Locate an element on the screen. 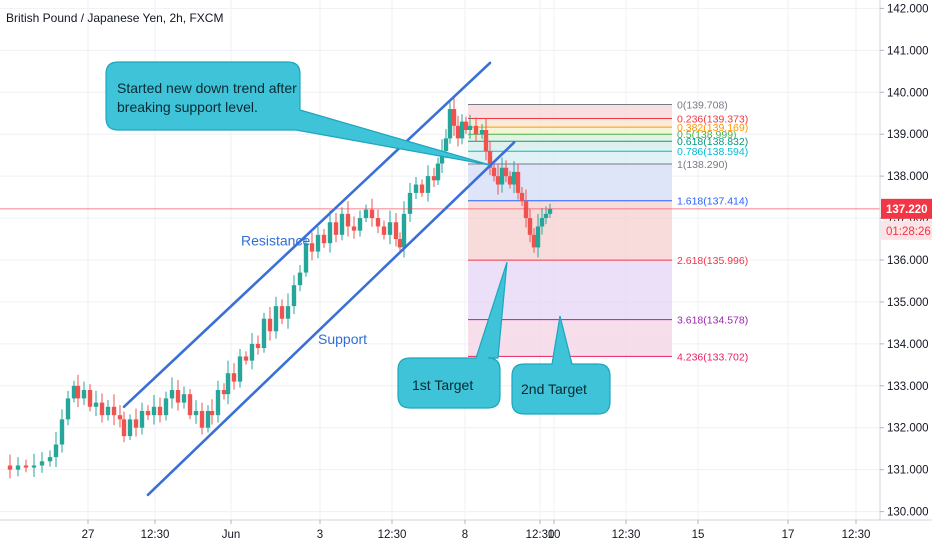 The height and width of the screenshot is (550, 932). price-tick-label: 142.000 is located at coordinates (908, 9).